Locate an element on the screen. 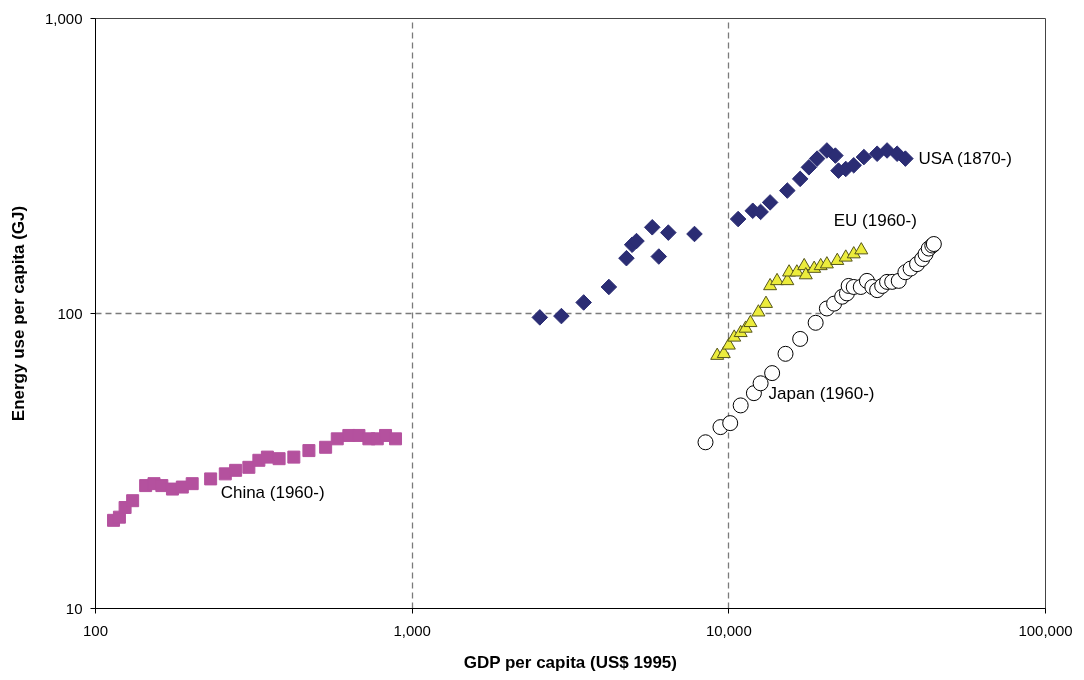 This screenshot has height=680, width=1084. x-tick-label: 100,000 is located at coordinates (1045, 630).